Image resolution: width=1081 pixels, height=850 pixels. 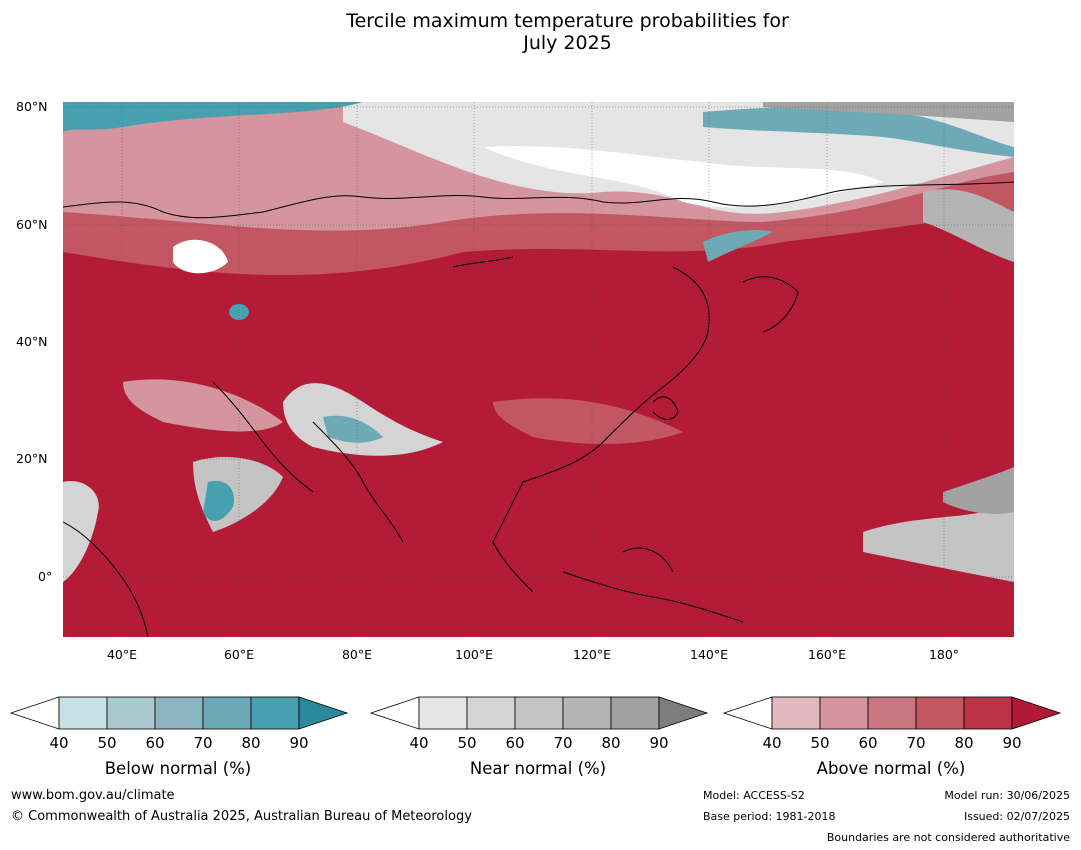 What do you see at coordinates (213, 117) in the screenshot?
I see `arctic-below-west` at bounding box center [213, 117].